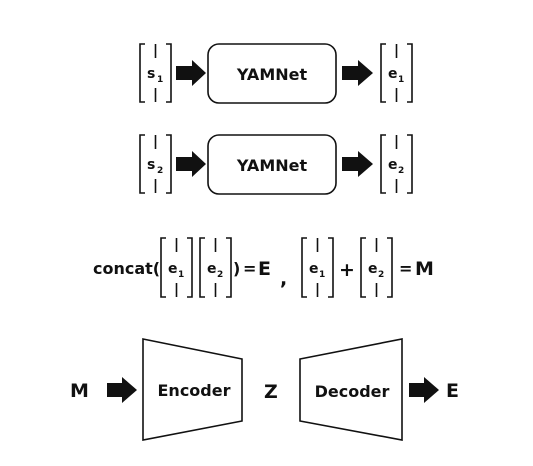  What do you see at coordinates (405, 268) in the screenshot?
I see `equals-sign-2: =` at bounding box center [405, 268].